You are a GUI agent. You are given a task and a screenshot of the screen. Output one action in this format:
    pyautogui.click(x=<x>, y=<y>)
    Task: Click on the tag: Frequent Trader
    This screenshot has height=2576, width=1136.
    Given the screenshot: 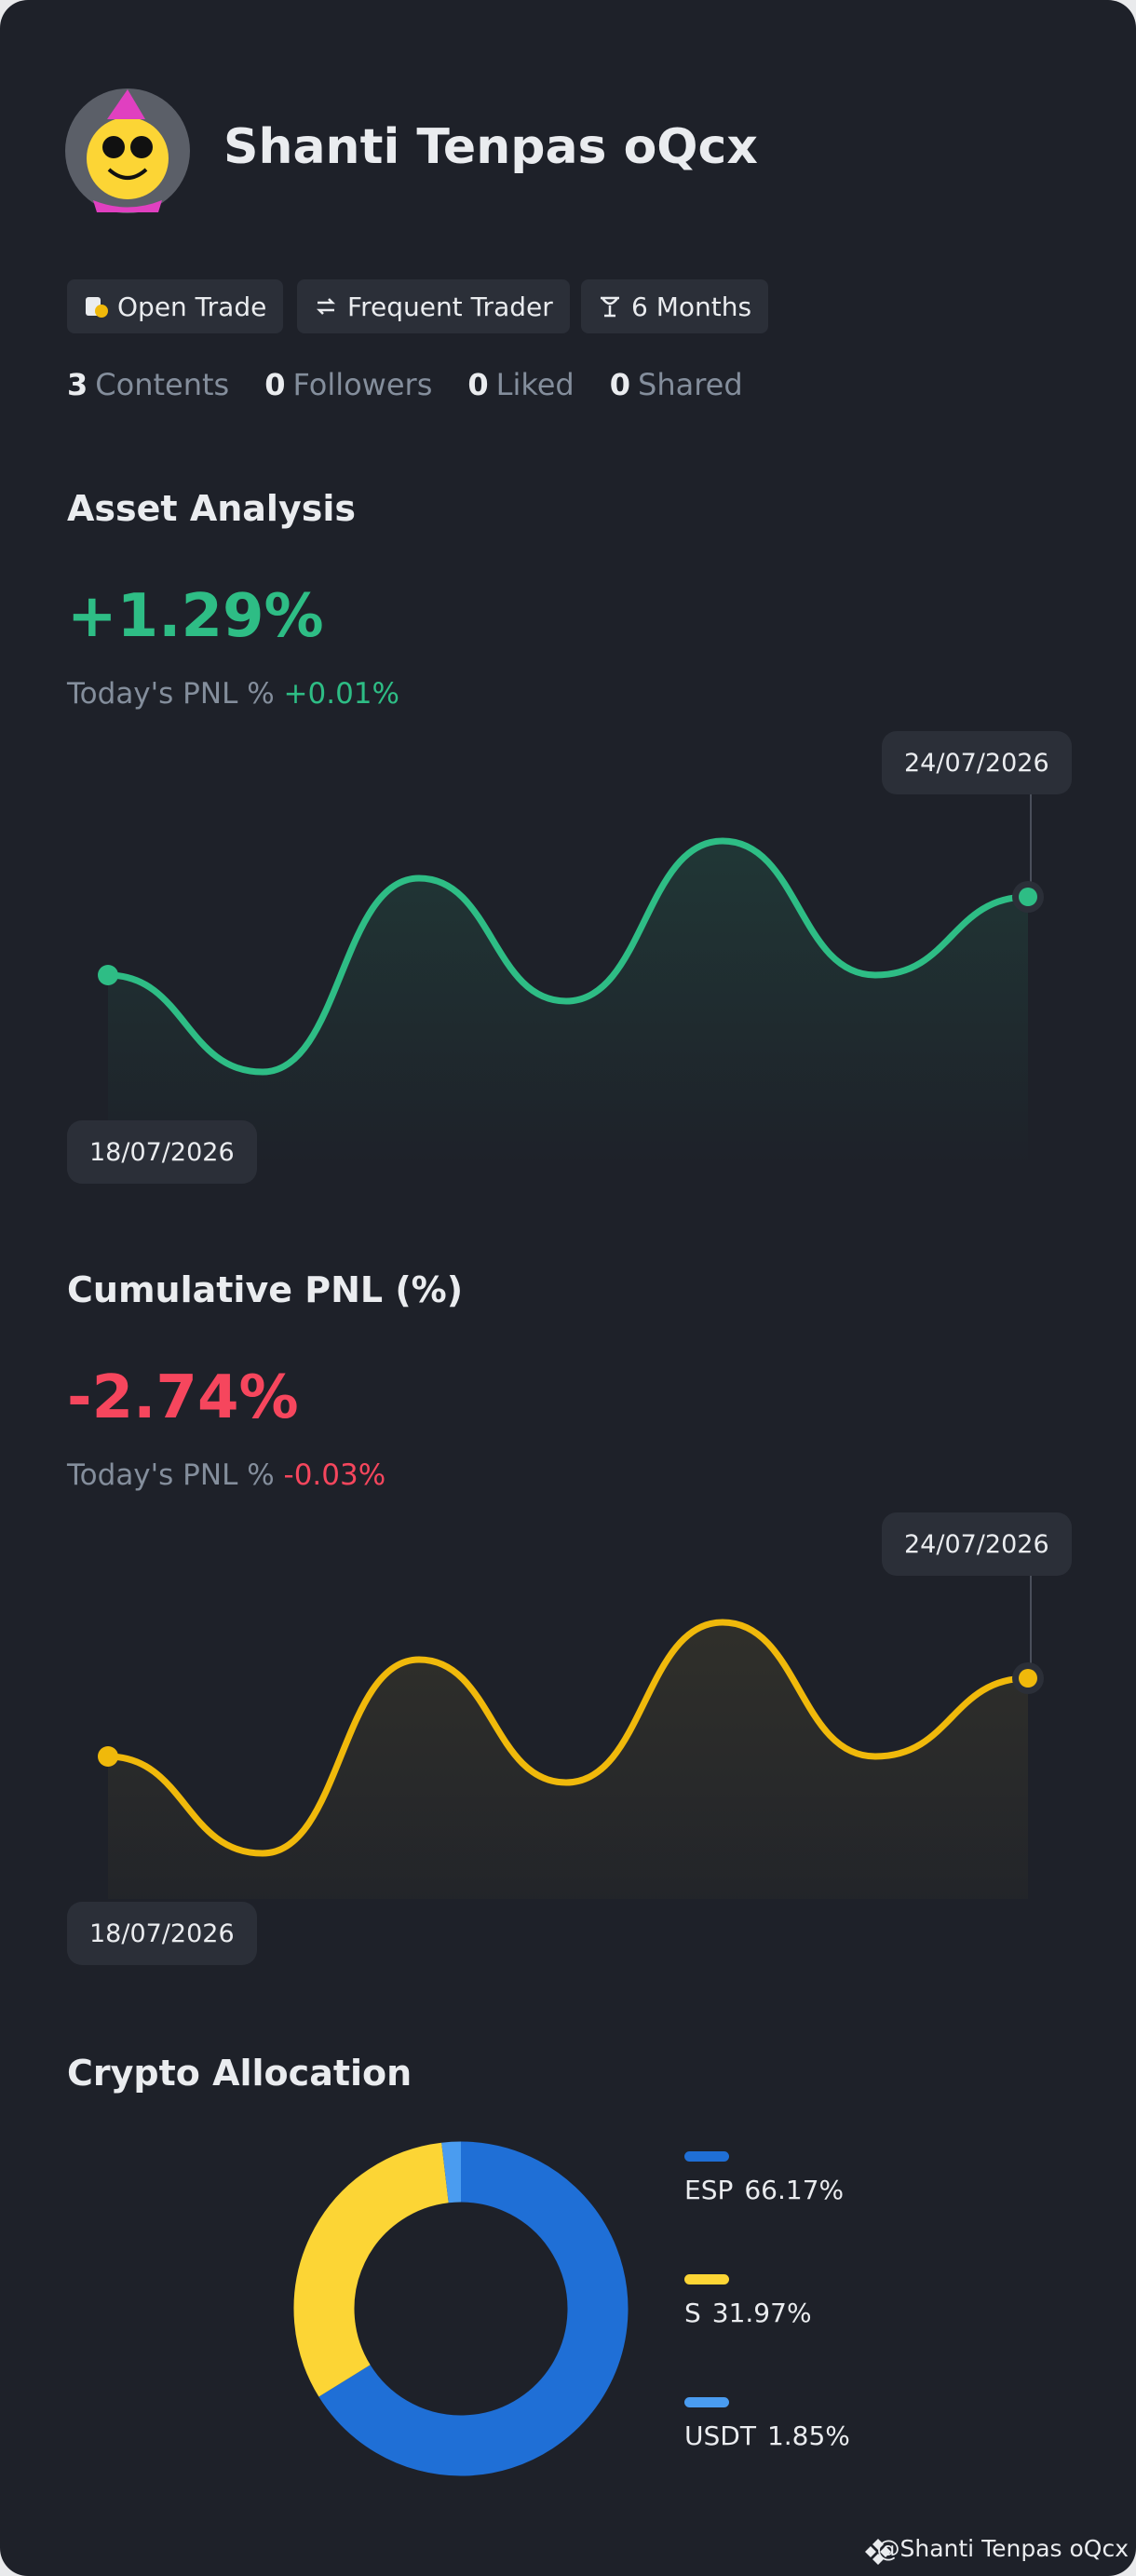 What is the action you would take?
    pyautogui.click(x=433, y=306)
    